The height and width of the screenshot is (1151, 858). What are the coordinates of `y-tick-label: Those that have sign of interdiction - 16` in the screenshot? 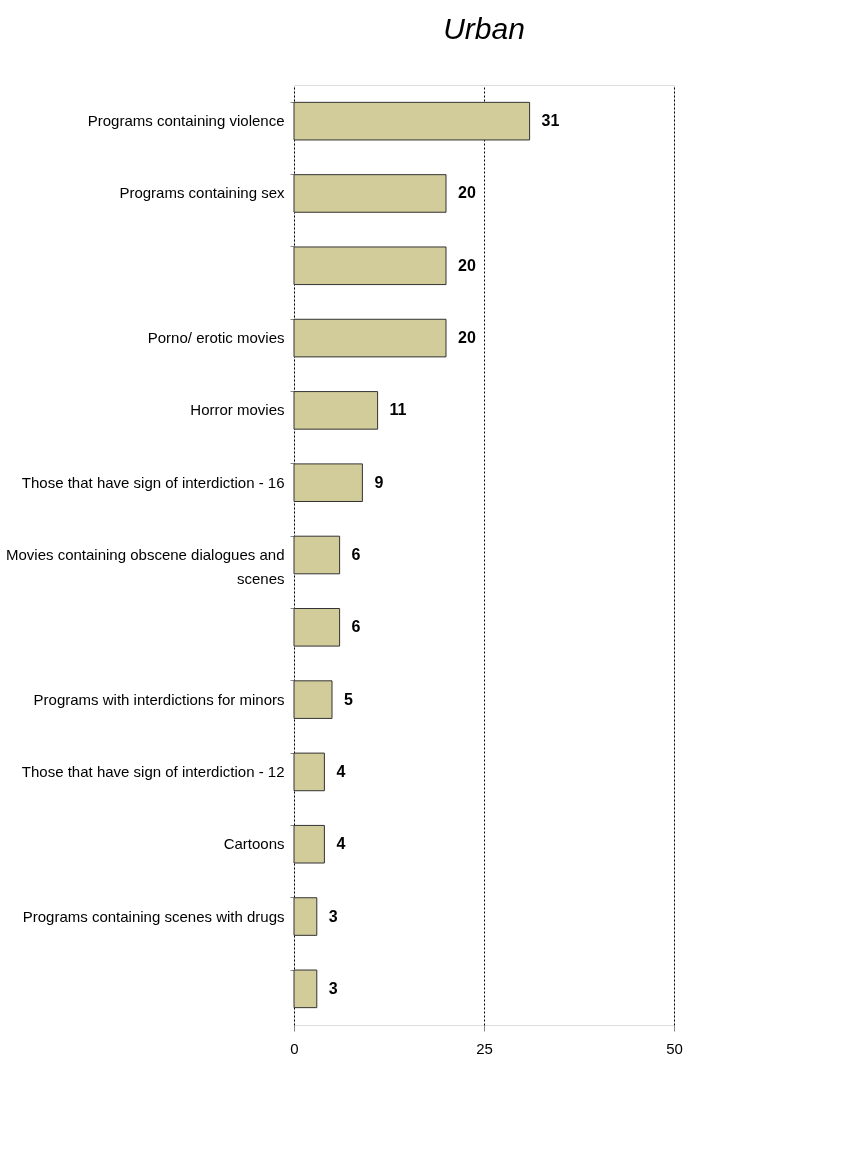 It's located at (153, 482).